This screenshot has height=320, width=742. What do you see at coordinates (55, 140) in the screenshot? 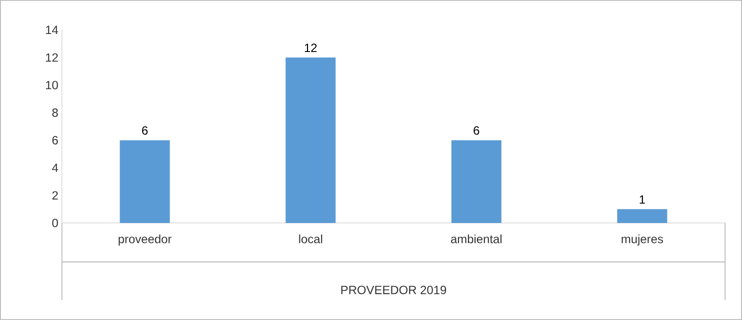
I see `y-tick-label: 6` at bounding box center [55, 140].